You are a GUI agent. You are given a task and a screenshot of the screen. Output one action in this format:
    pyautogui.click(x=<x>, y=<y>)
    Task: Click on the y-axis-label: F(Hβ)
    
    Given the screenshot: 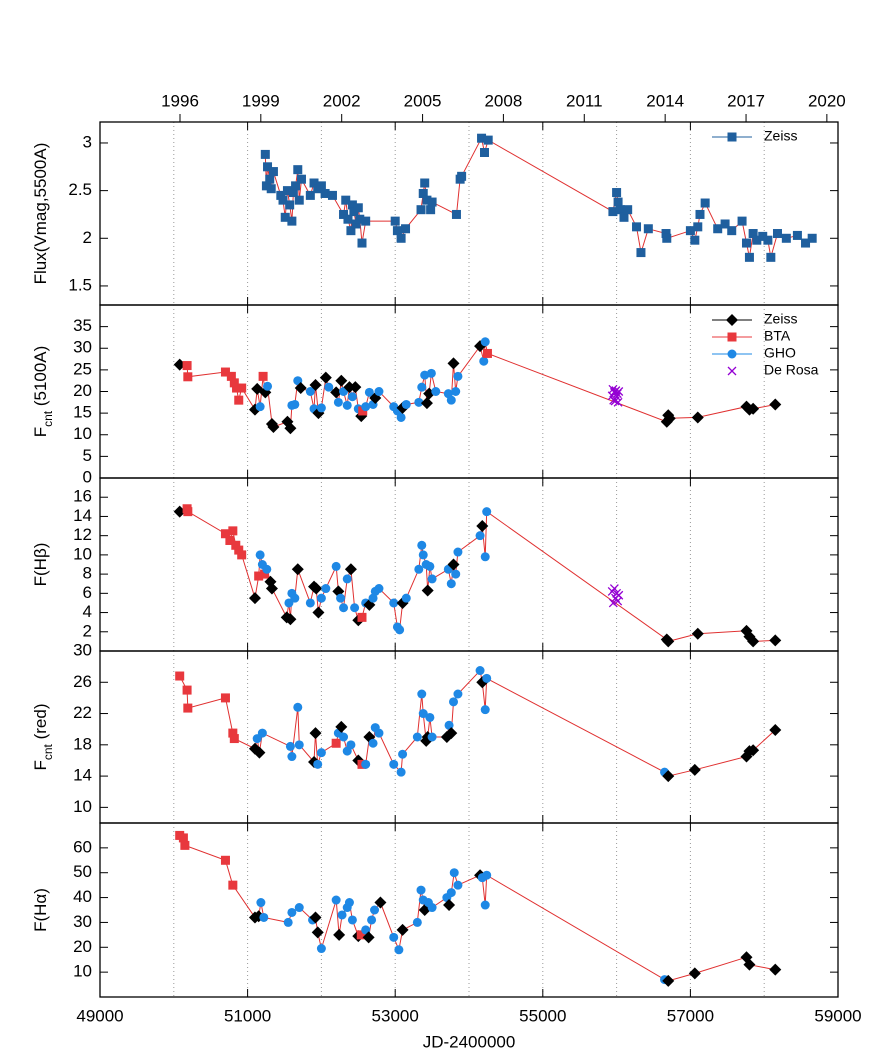 What is the action you would take?
    pyautogui.click(x=40, y=565)
    